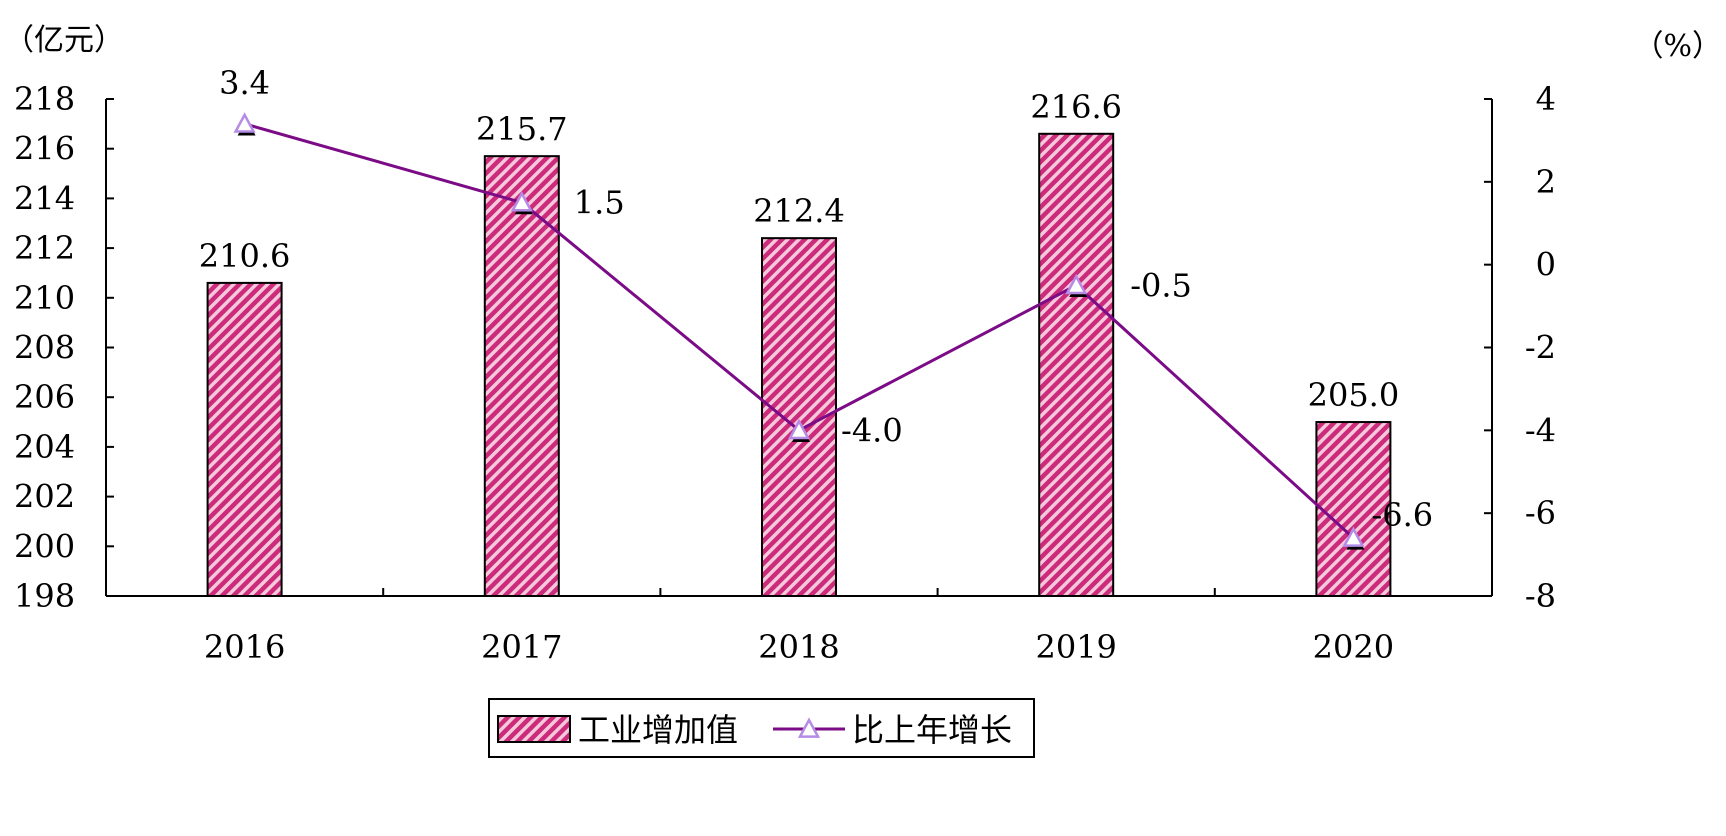 The height and width of the screenshot is (836, 1726). What do you see at coordinates (1540, 596) in the screenshot?
I see `right-axis-tick-label: -8` at bounding box center [1540, 596].